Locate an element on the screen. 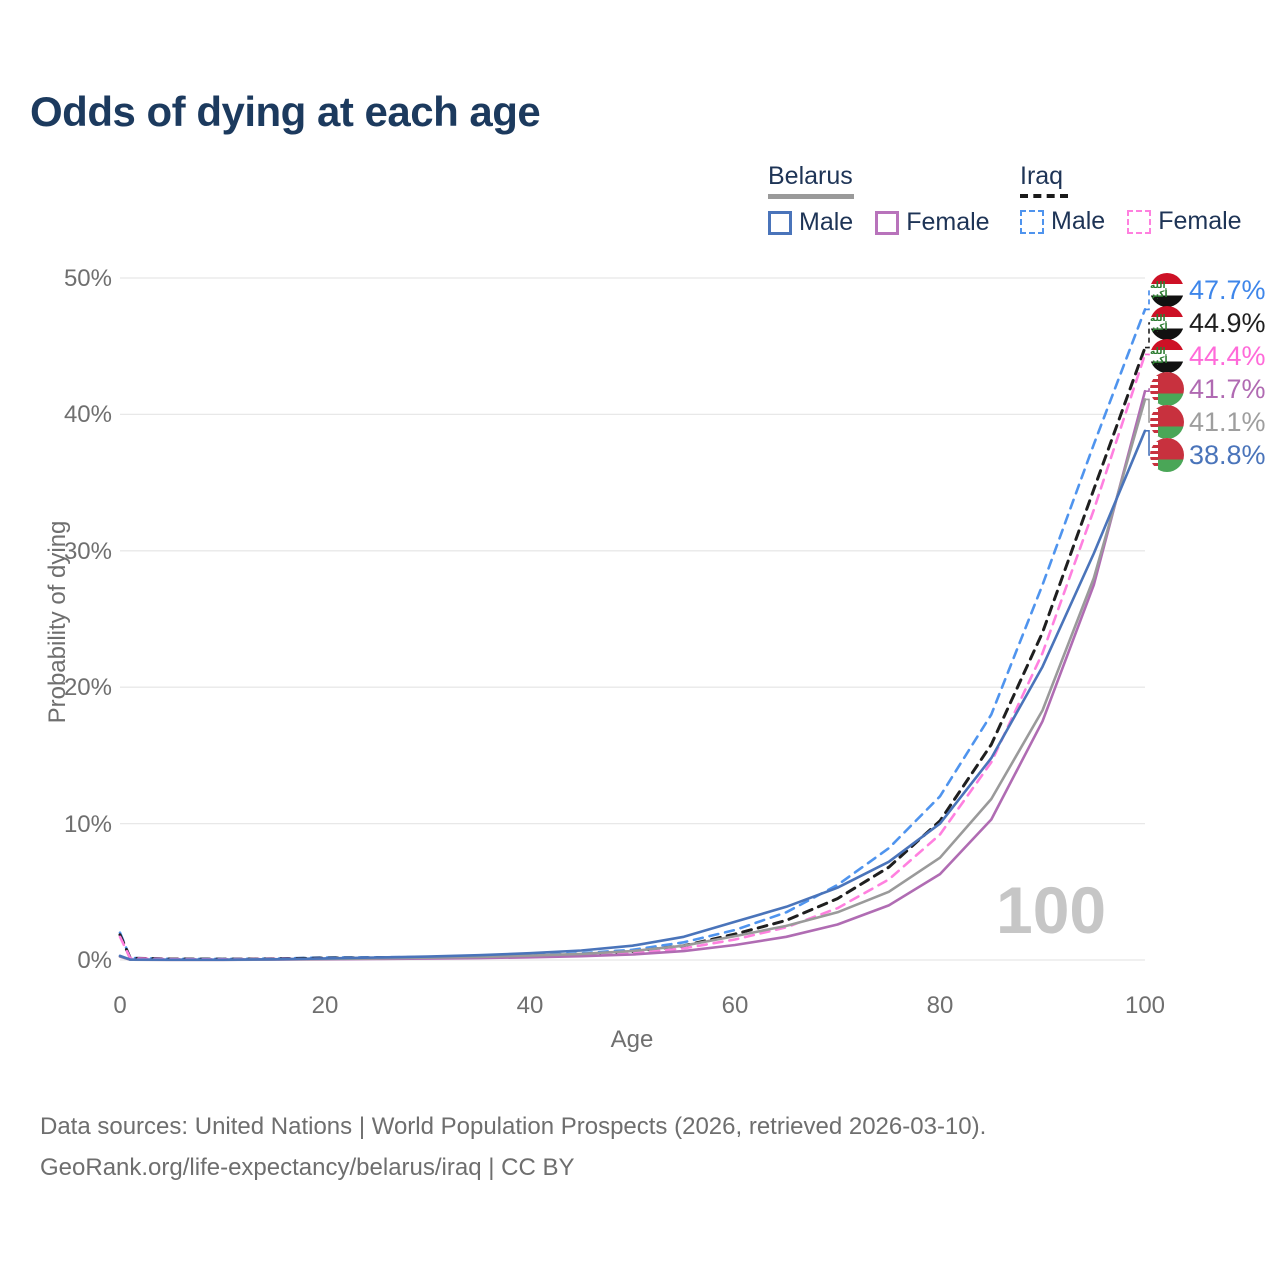 This screenshot has width=1280, height=1280. end-label-value: 41.7% is located at coordinates (1227, 388).